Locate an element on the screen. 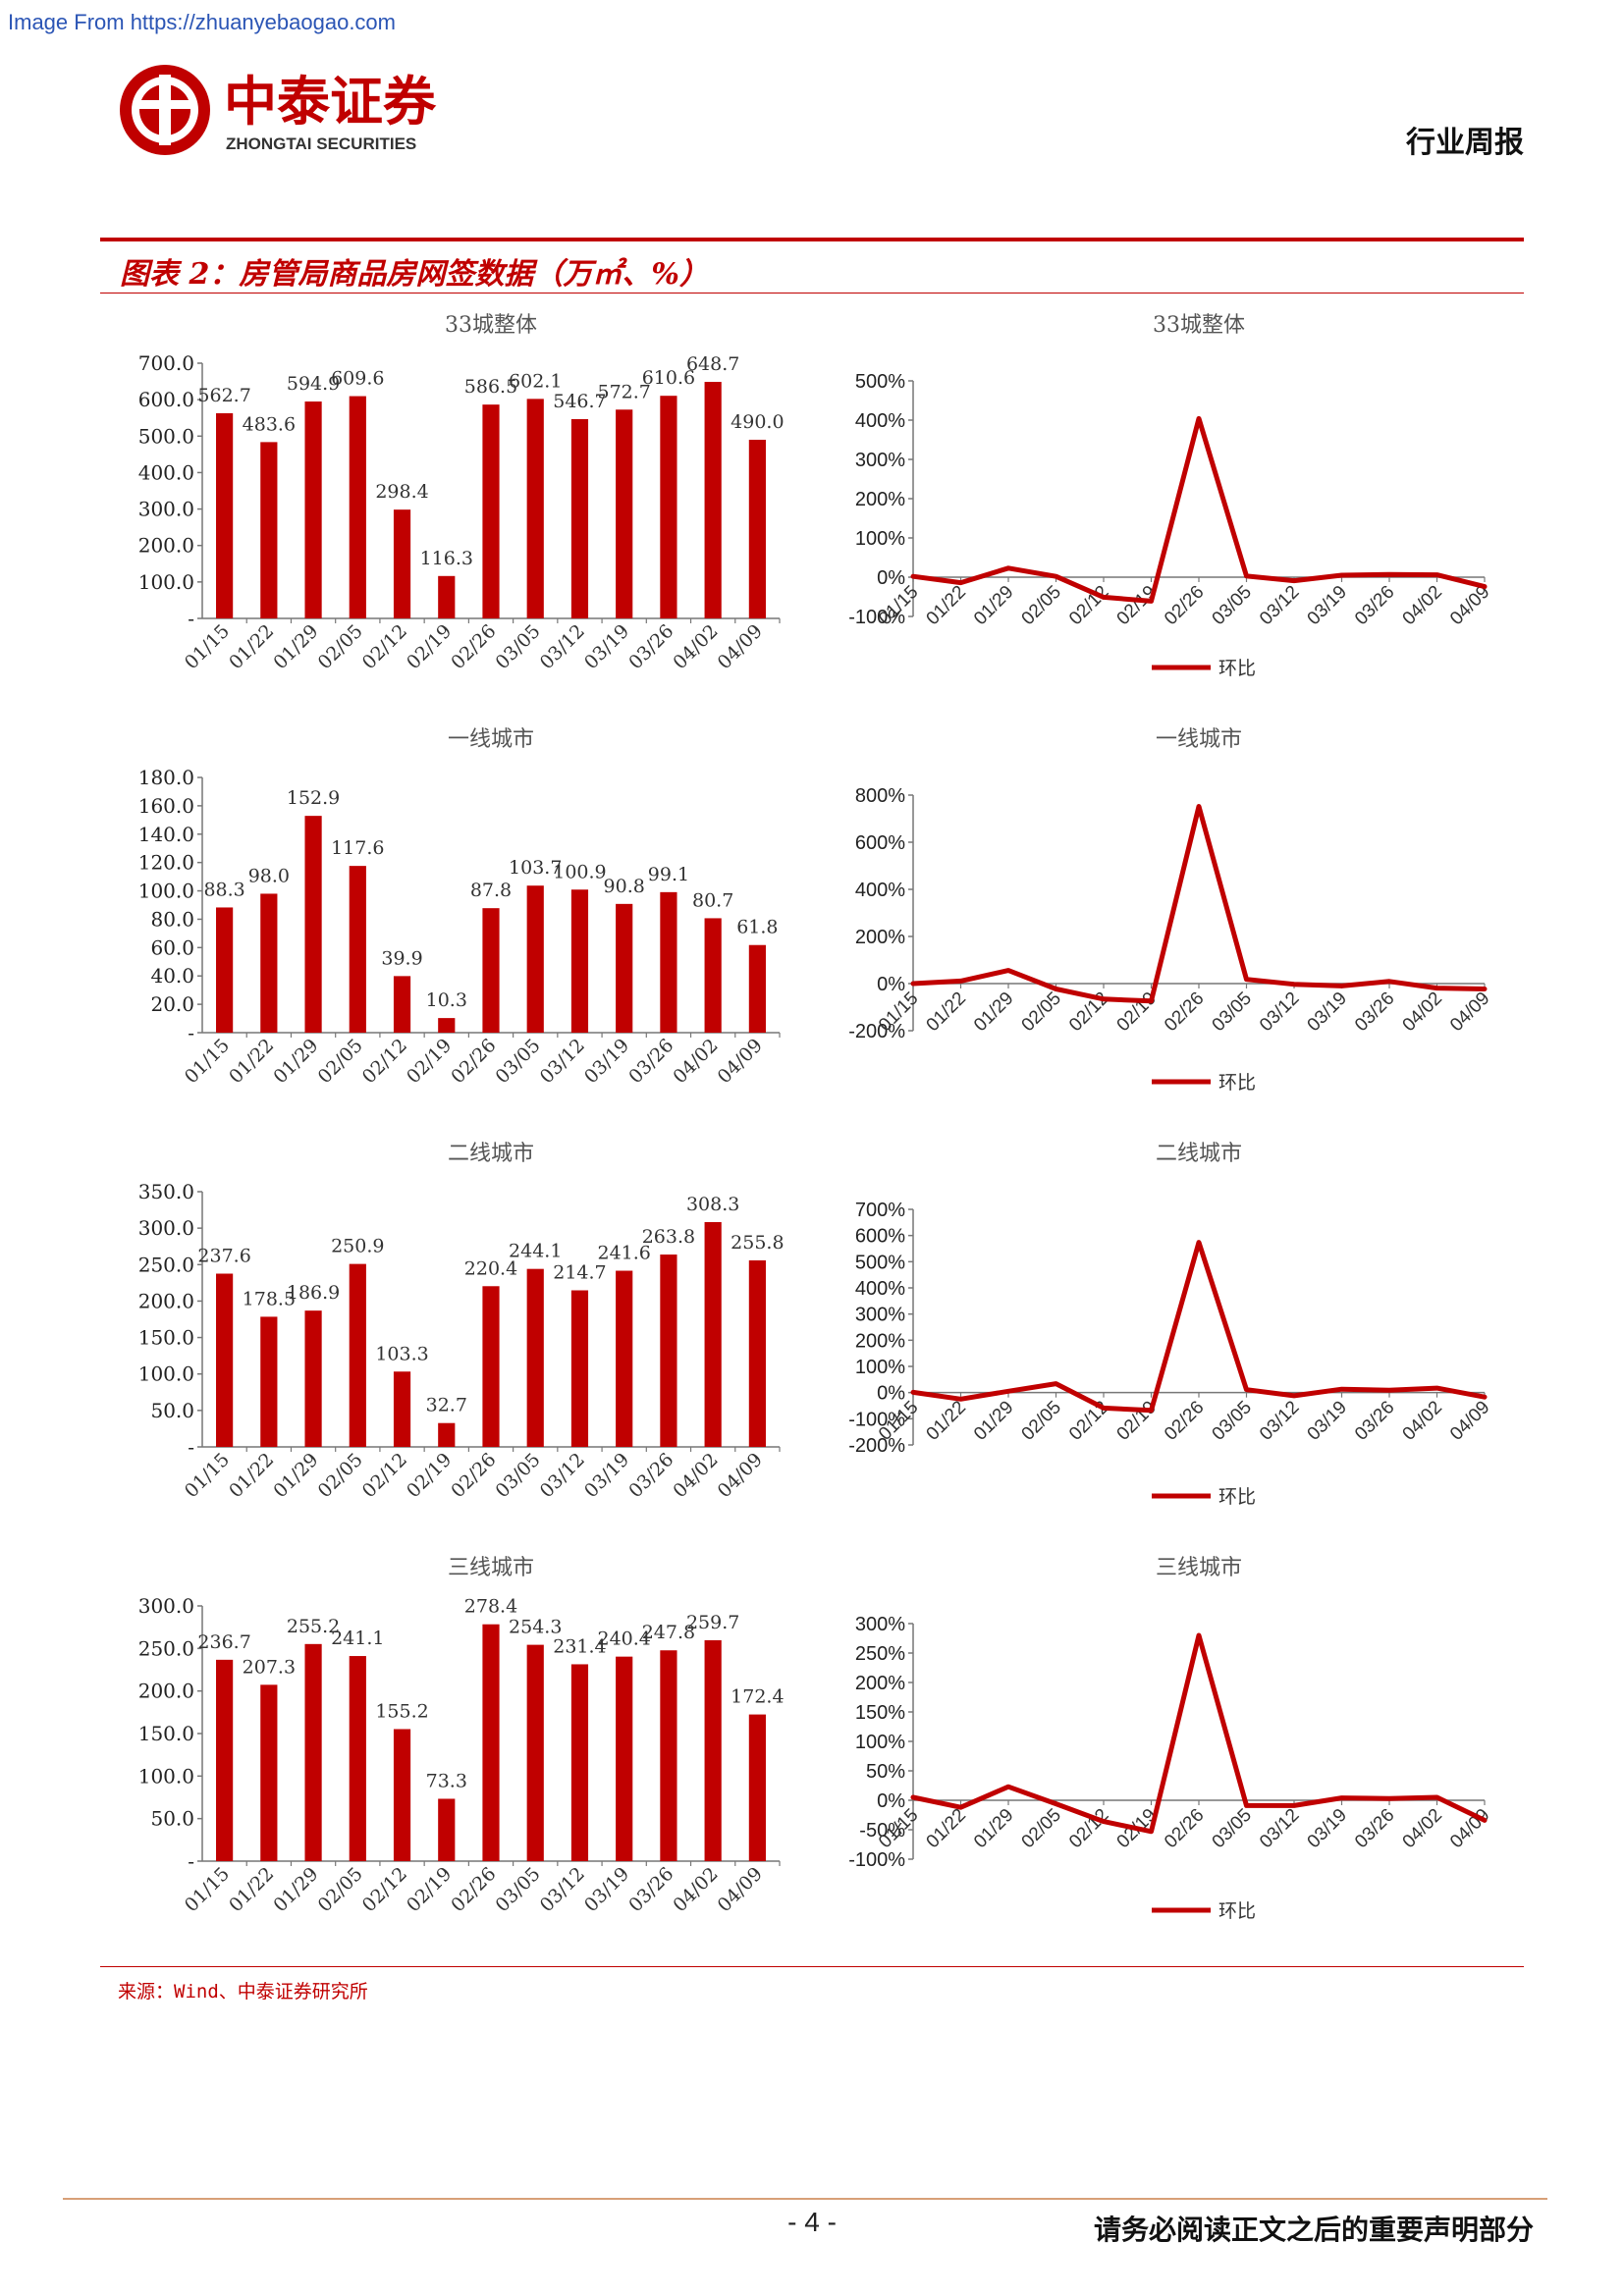 The image size is (1624, 2296). footer-divider is located at coordinates (805, 2199).